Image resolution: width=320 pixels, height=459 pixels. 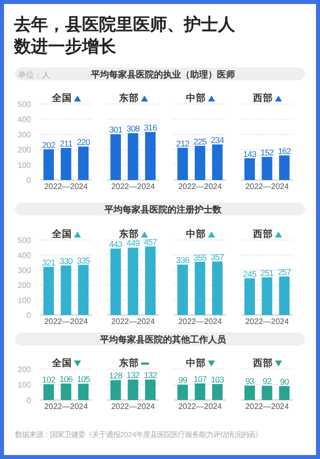 I want to click on data-label: 90, so click(x=285, y=381).